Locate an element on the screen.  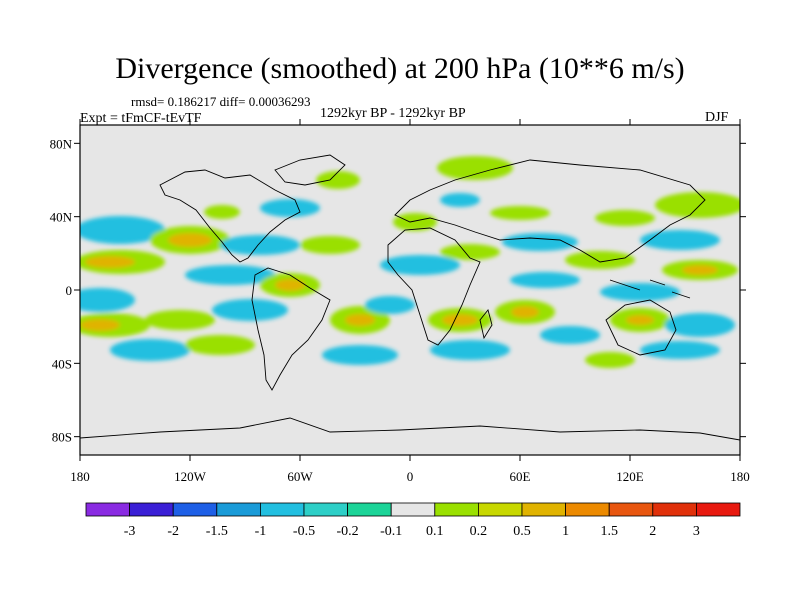
colorbar-label: -1.5 is located at coordinates (217, 531).